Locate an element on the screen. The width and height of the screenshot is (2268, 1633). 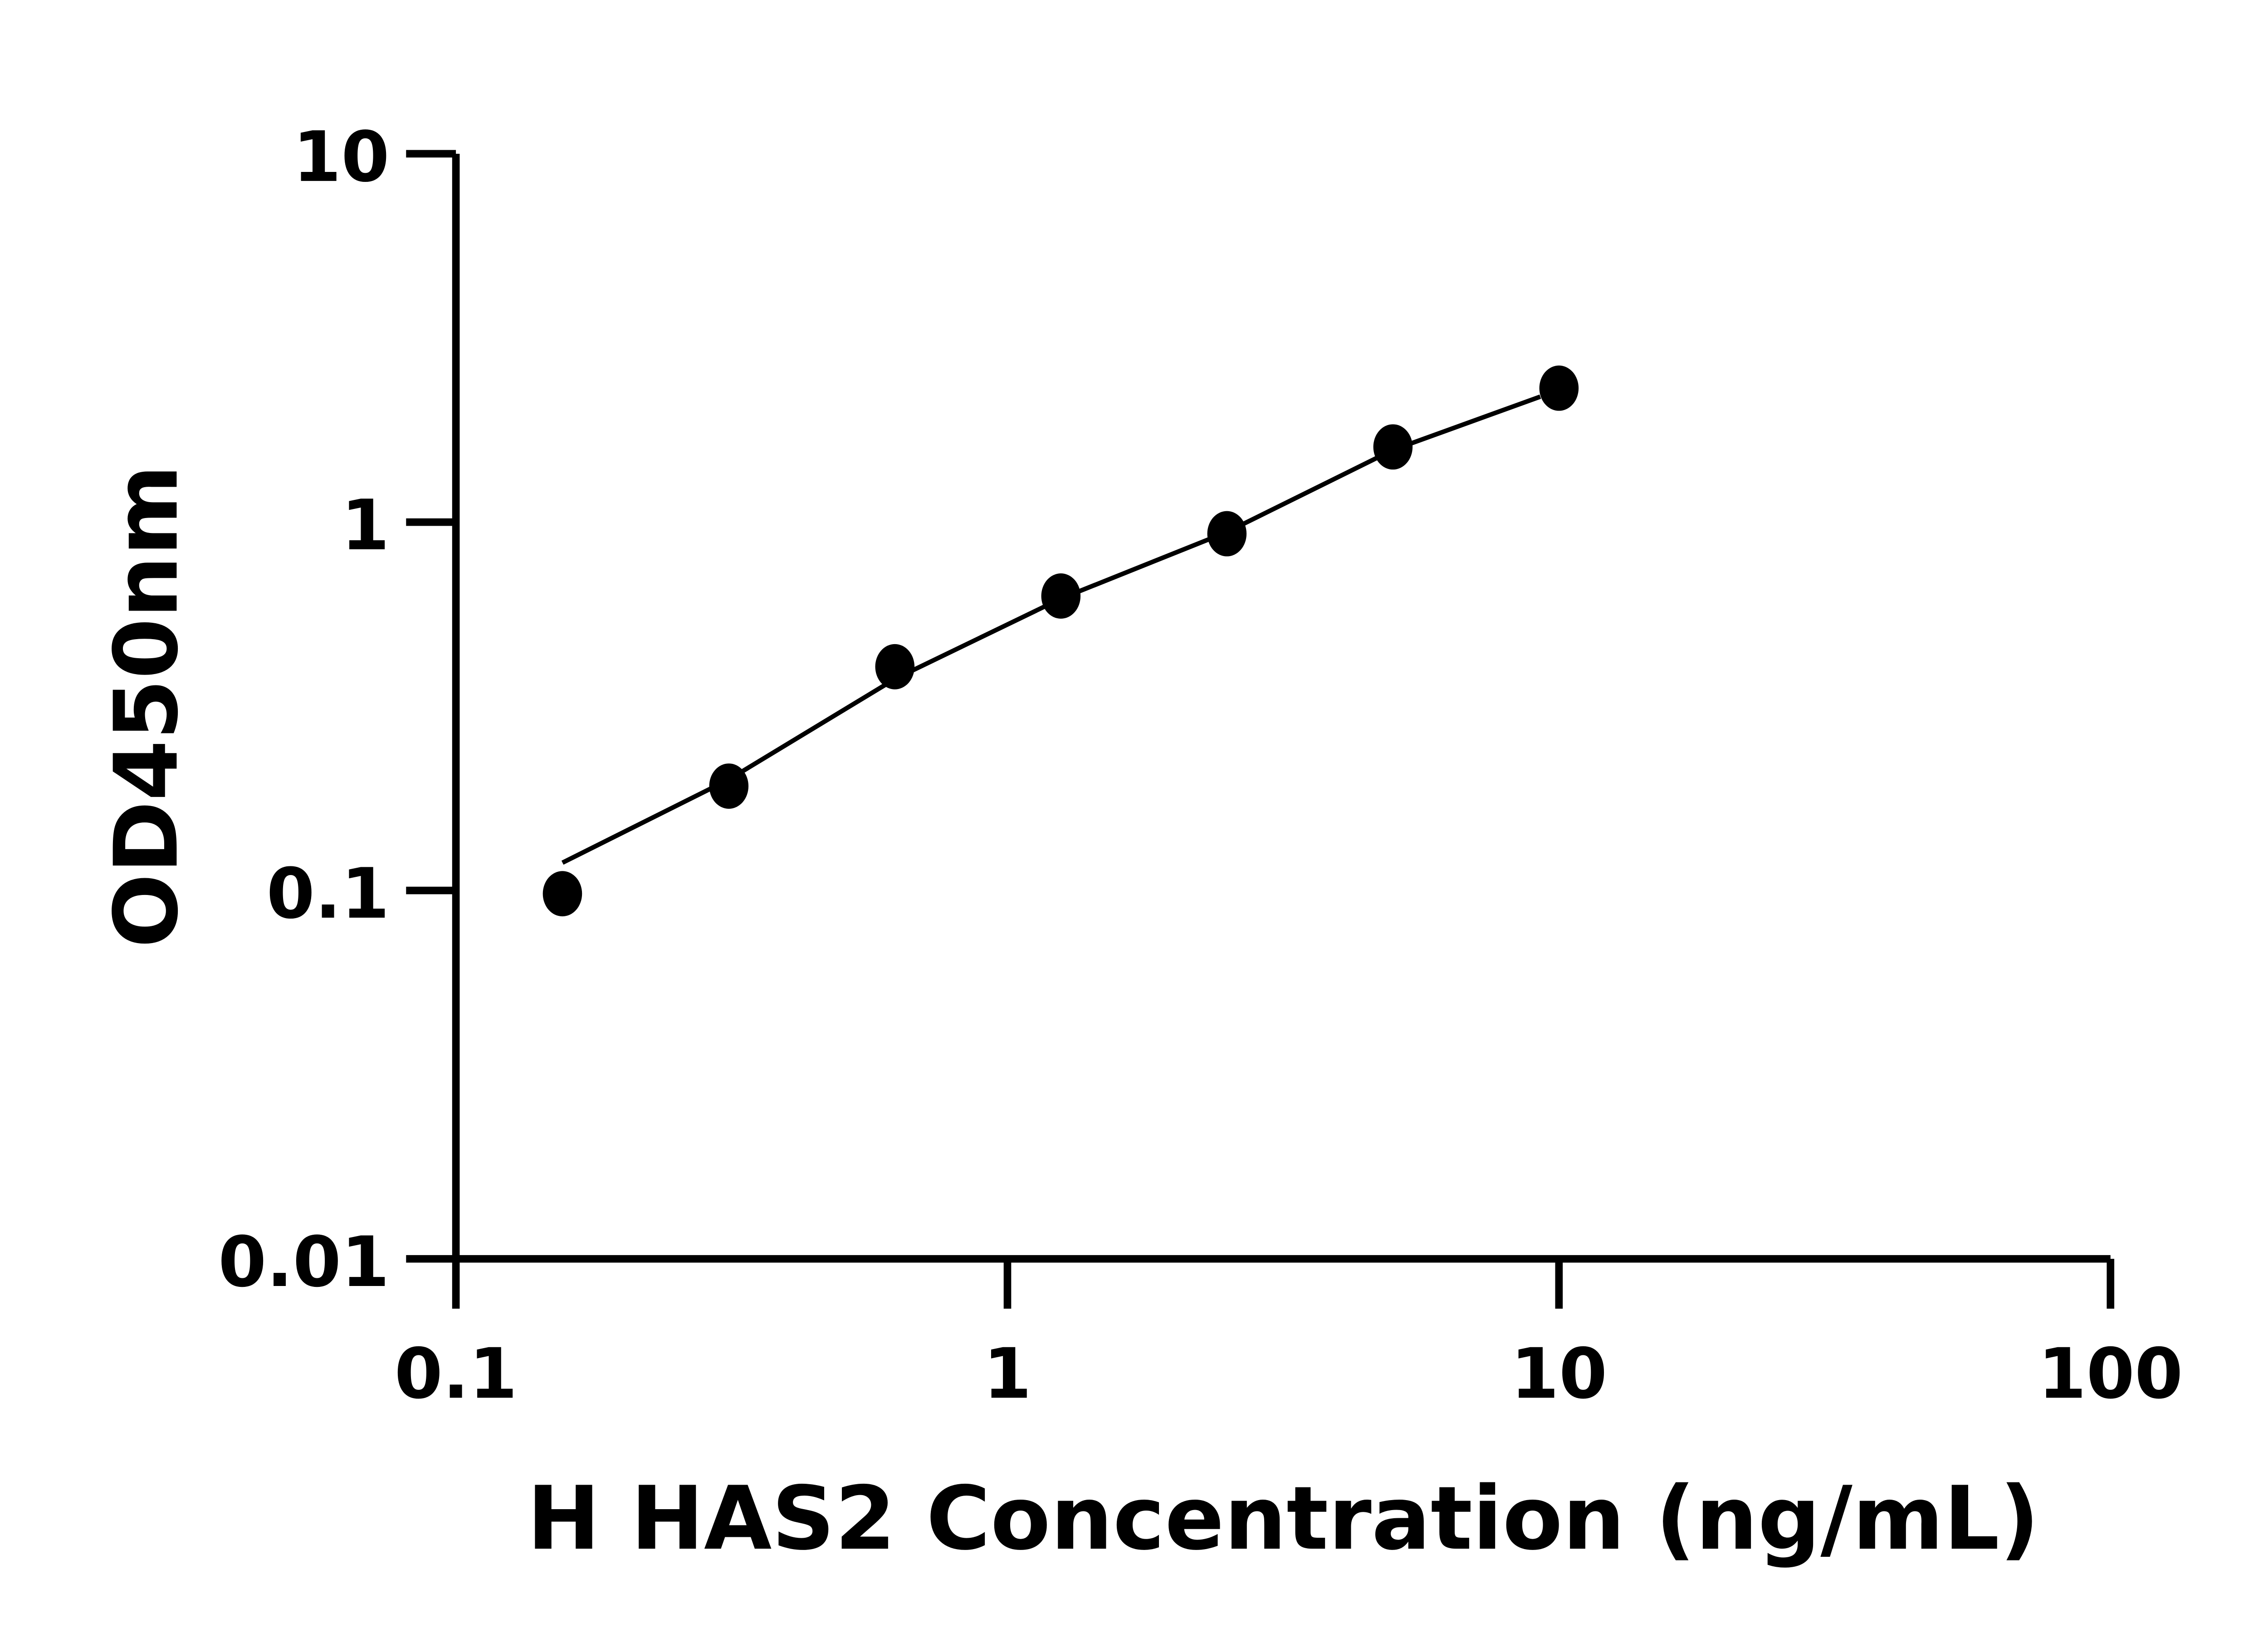
x-tick-label: 100 is located at coordinates (2111, 1374).